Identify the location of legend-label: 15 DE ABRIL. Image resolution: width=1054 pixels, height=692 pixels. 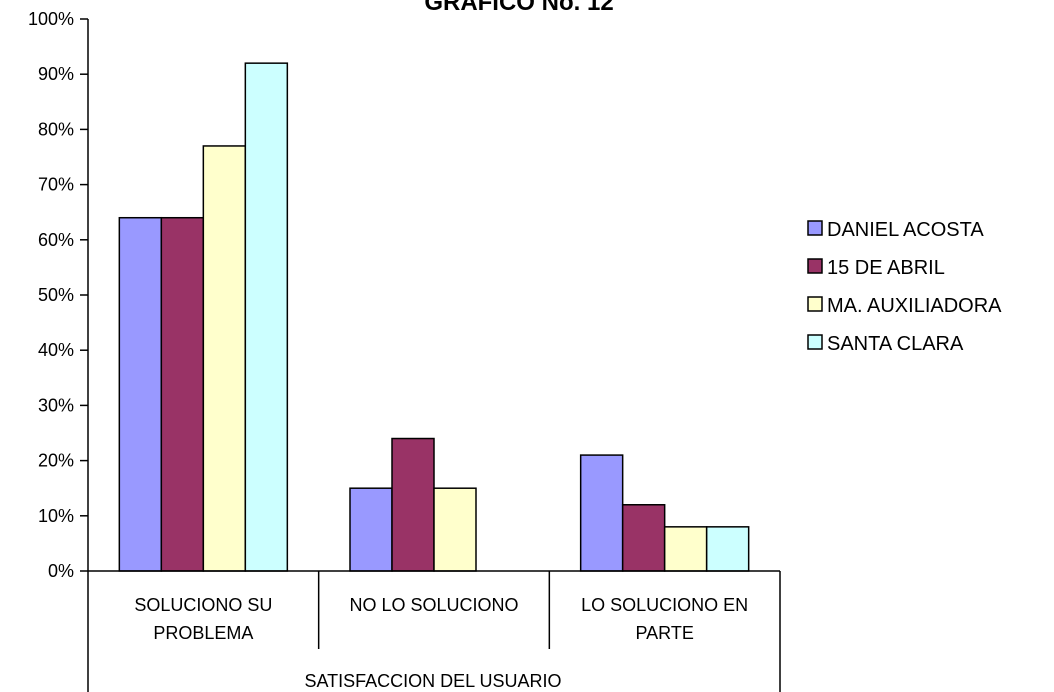
(886, 268).